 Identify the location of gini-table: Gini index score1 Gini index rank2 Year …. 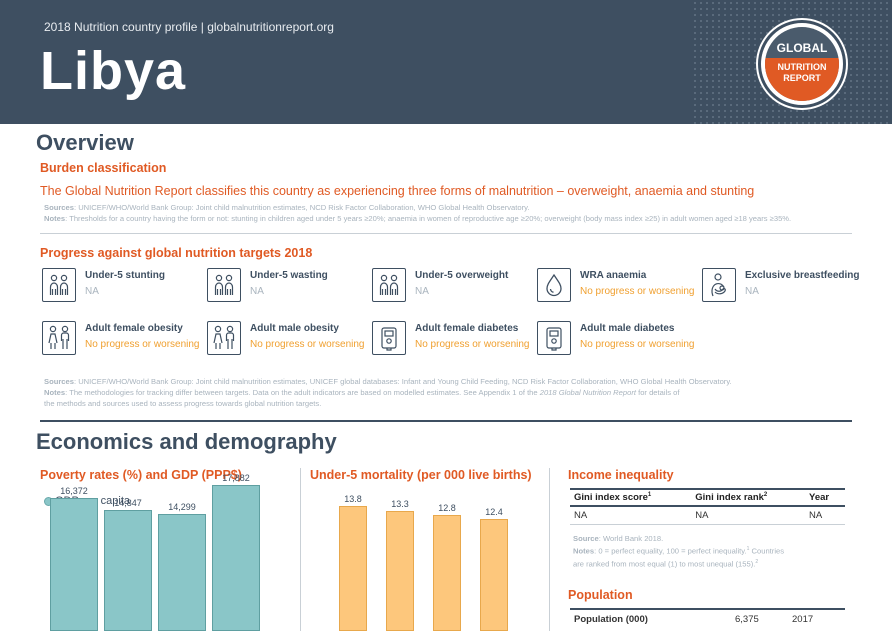
(707, 506).